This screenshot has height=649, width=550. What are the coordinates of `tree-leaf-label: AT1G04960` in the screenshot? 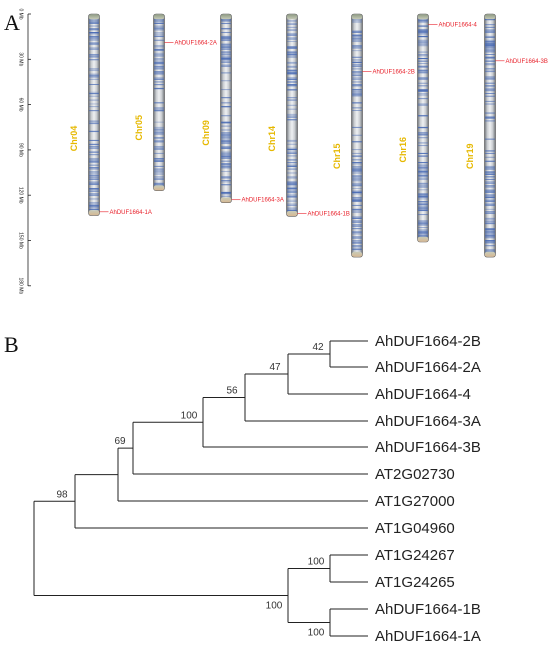 It's located at (415, 528).